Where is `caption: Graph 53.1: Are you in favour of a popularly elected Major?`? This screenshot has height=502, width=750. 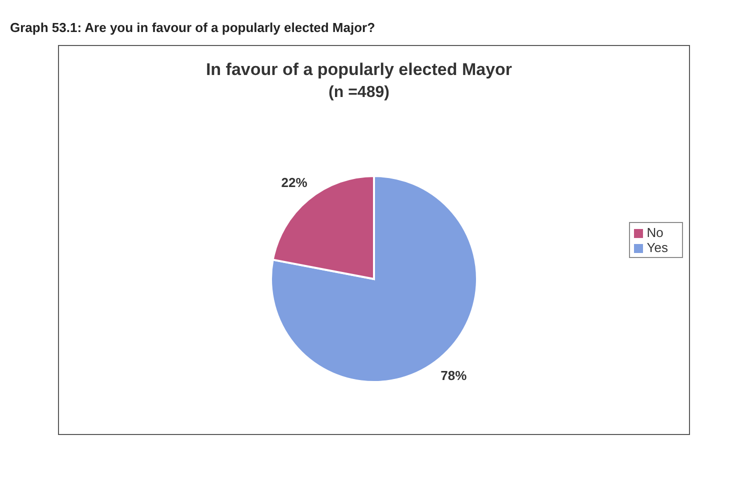
caption: Graph 53.1: Are you in favour of a popularly elected Major? is located at coordinates (193, 27).